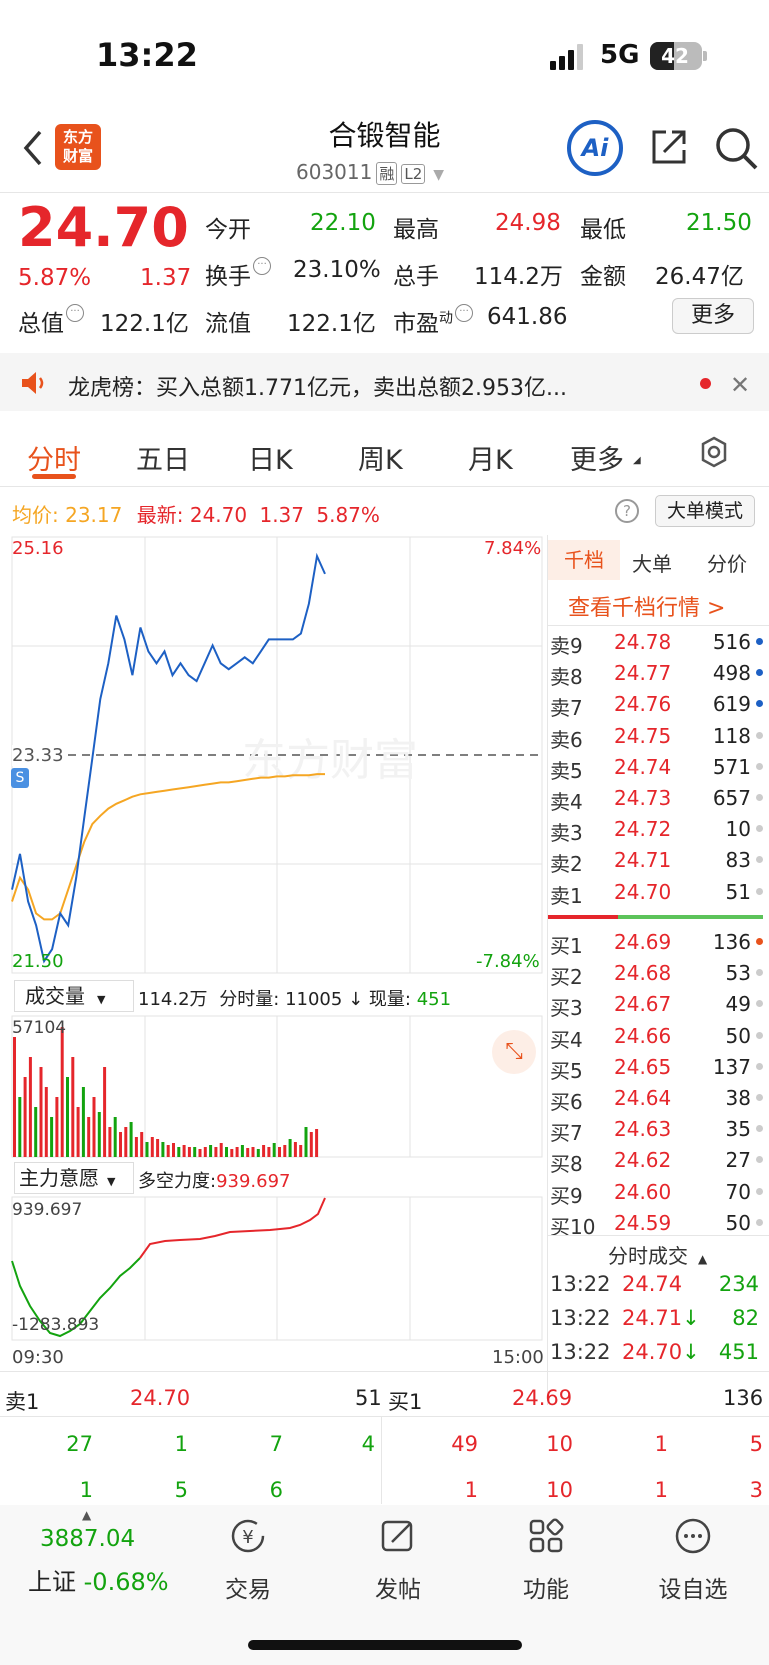  I want to click on nav-watchlist: 设自选, so click(693, 1590).